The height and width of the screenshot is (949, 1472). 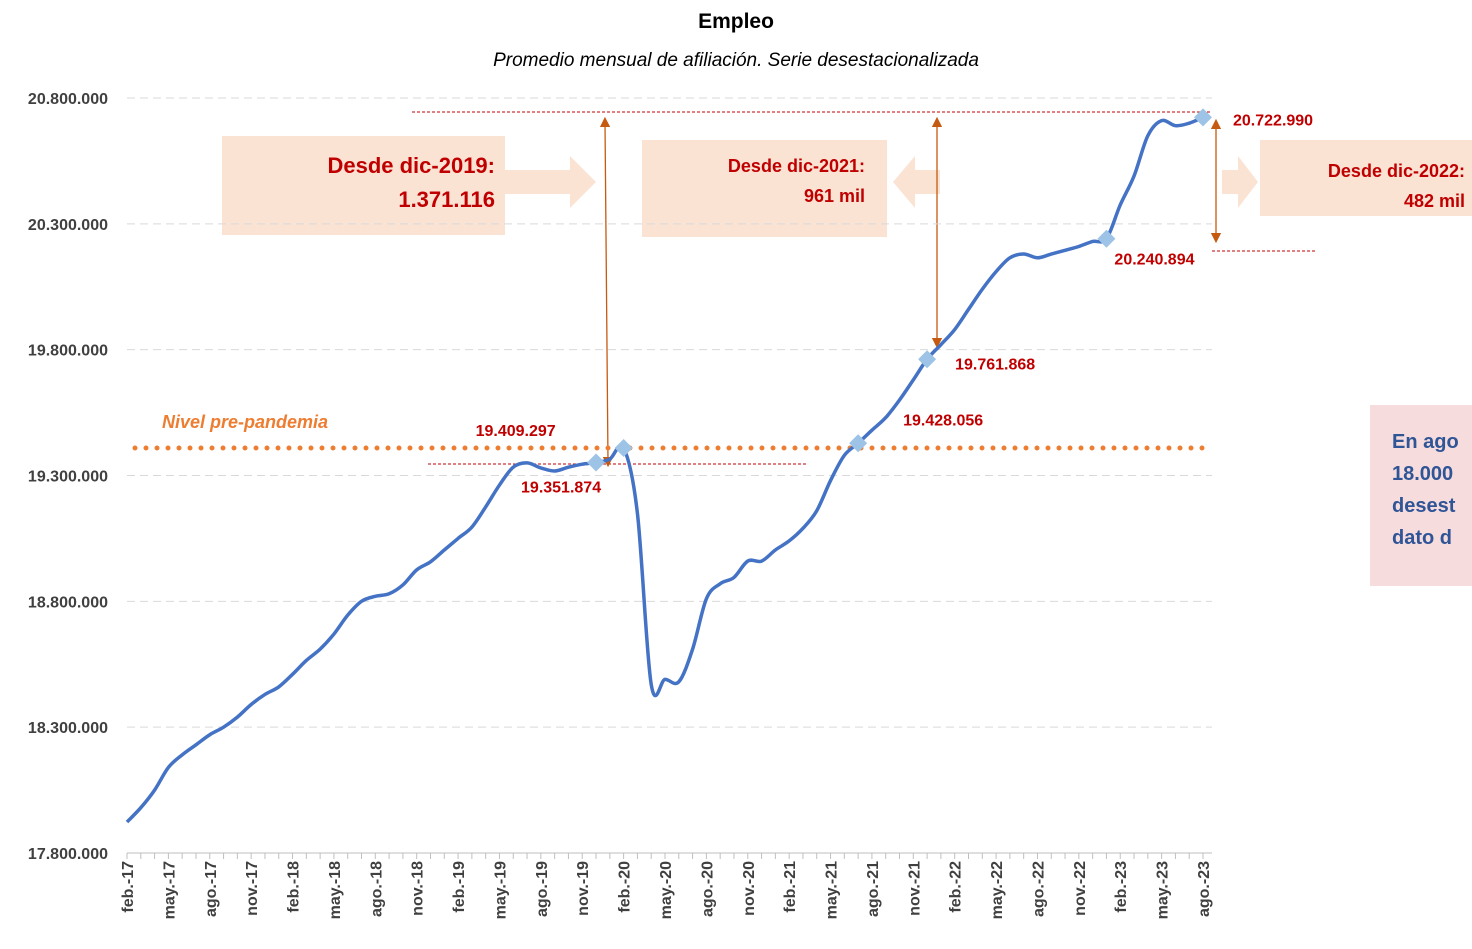 What do you see at coordinates (252, 888) in the screenshot?
I see `x-tick-label: nov.-17` at bounding box center [252, 888].